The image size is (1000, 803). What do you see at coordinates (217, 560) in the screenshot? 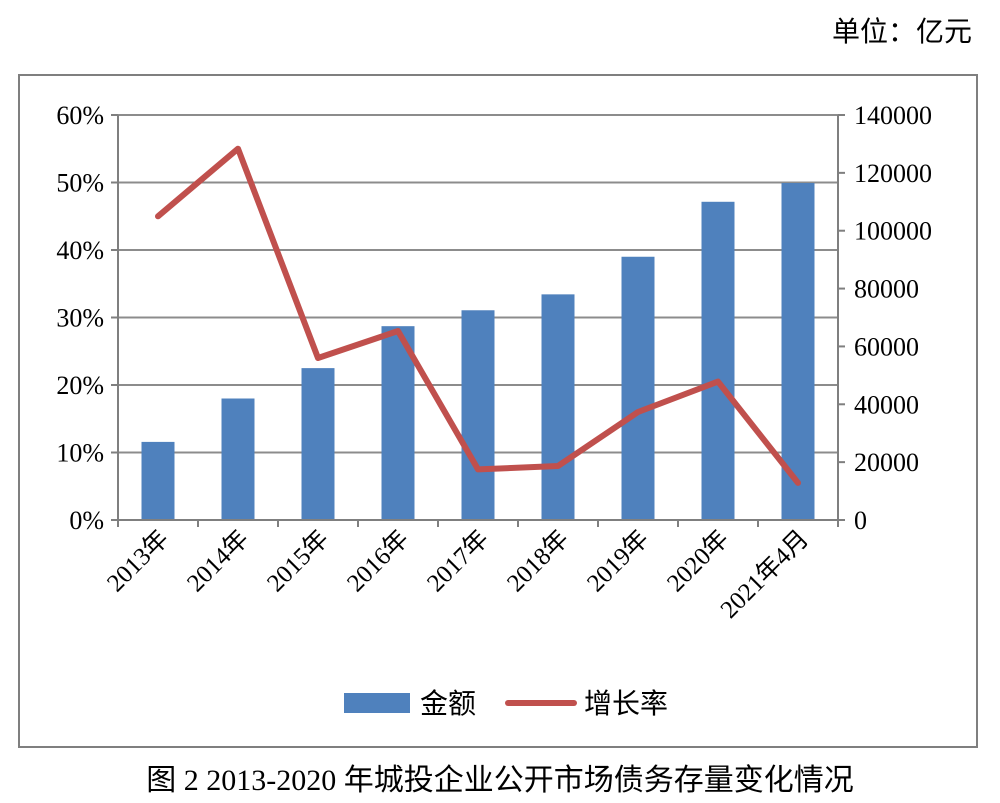
I see `x-tick-label: 2014年` at bounding box center [217, 560].